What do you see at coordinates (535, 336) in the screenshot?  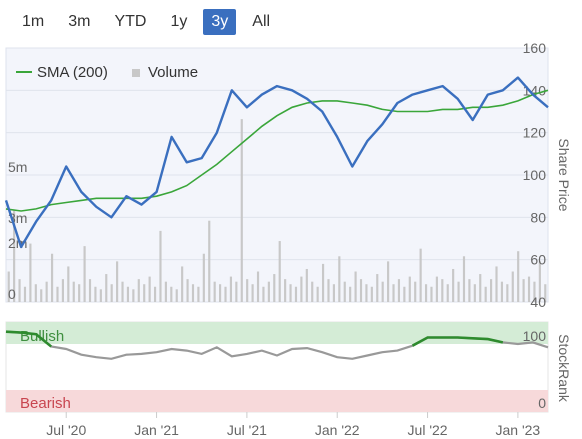 I see `stockrank-tick-100: 100` at bounding box center [535, 336].